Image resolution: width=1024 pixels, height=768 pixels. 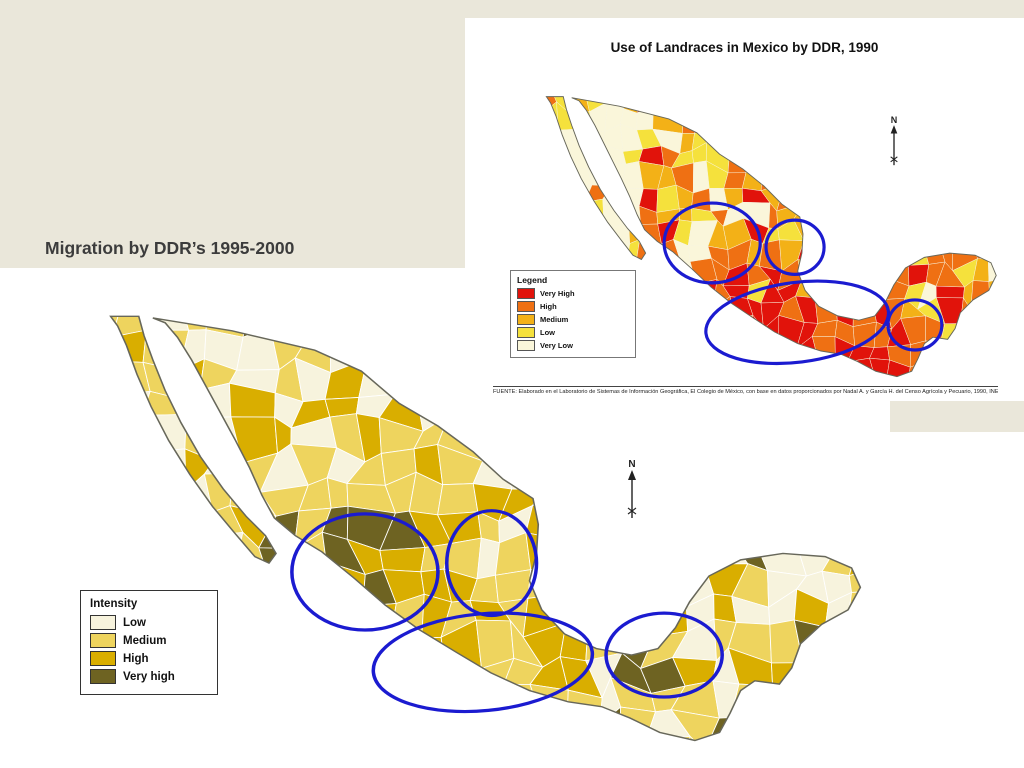 What do you see at coordinates (556, 345) in the screenshot?
I see `legend-label: Very Low` at bounding box center [556, 345].